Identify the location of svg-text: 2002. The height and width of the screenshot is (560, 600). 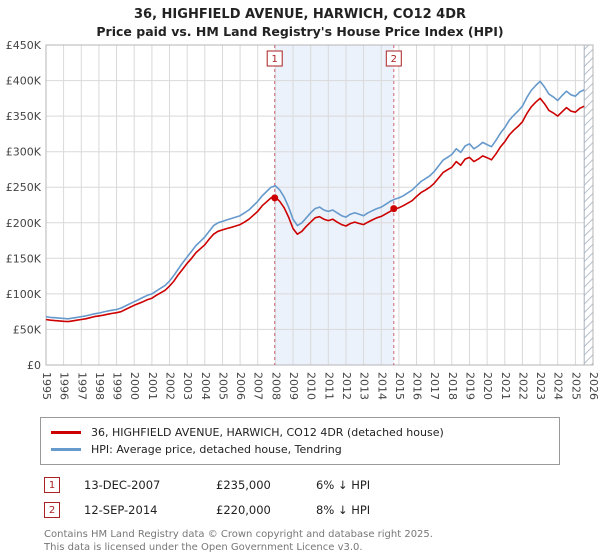
(170, 386).